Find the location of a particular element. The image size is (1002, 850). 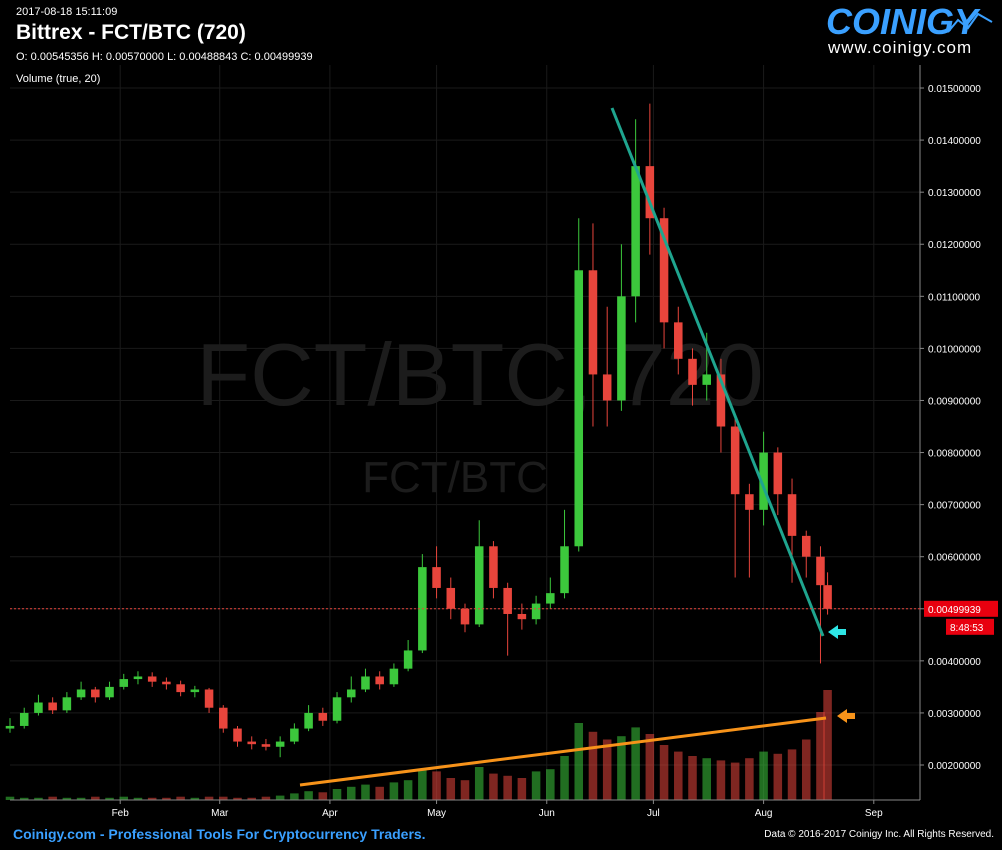

countdown-box is located at coordinates (970, 626).